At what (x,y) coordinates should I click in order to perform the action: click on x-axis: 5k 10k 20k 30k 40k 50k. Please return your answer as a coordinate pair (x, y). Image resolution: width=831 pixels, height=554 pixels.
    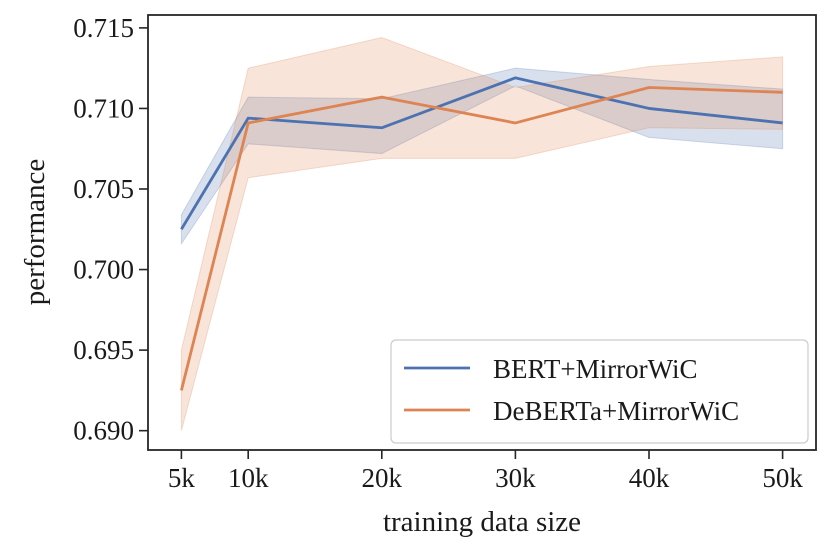
    Looking at the image, I should click on (485, 471).